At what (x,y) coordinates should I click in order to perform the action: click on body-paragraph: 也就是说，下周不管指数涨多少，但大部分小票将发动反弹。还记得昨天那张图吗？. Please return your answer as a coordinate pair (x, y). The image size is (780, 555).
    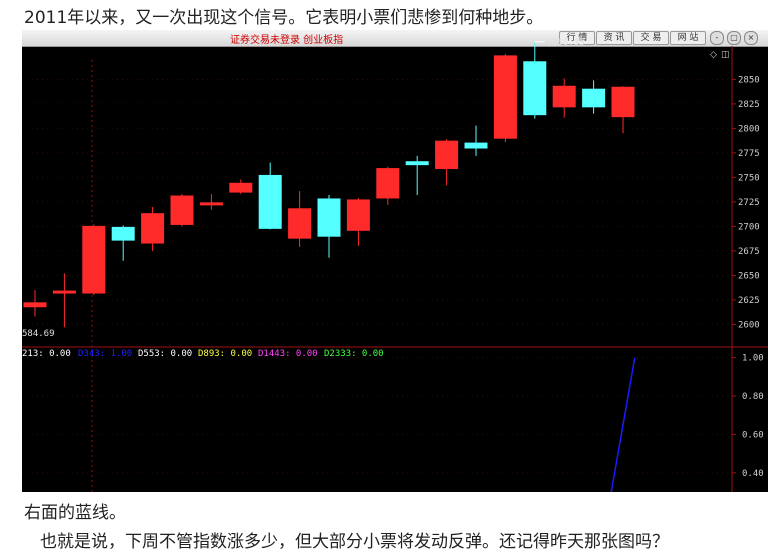
    Looking at the image, I should click on (354, 542).